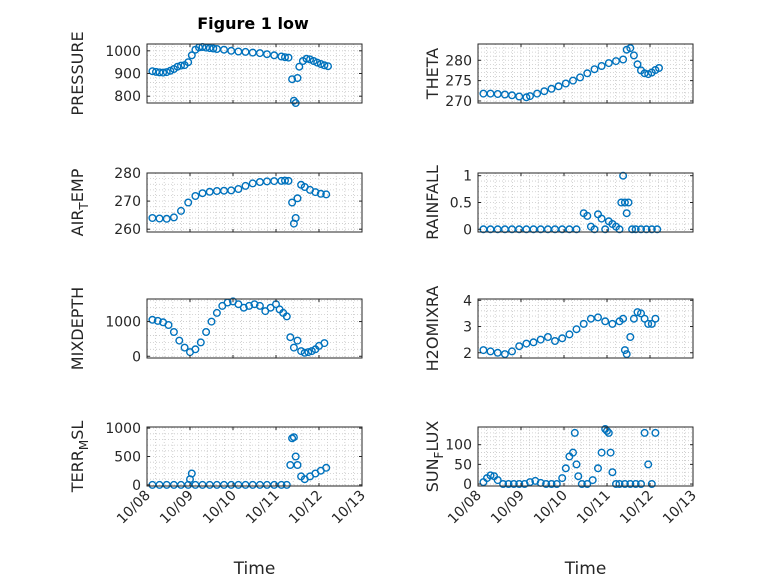 This screenshot has width=778, height=583. I want to click on x-tick-label: 10/09, so click(177, 508).